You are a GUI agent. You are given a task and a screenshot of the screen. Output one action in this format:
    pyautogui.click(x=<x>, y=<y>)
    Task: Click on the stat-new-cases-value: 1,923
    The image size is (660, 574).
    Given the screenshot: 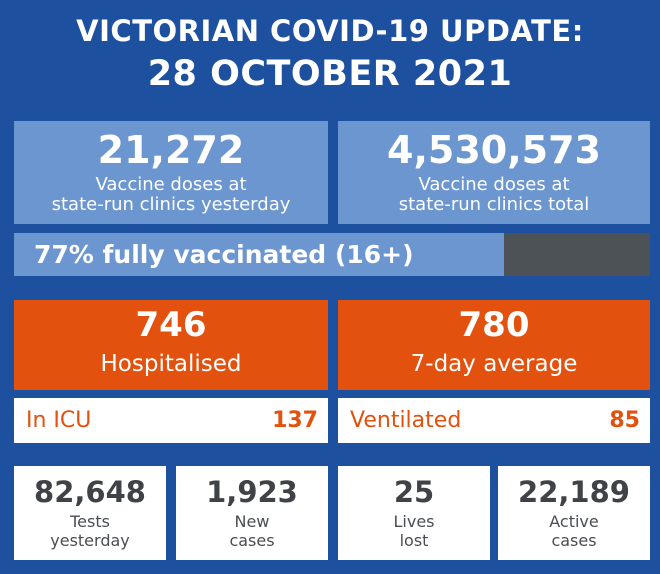 What is the action you would take?
    pyautogui.click(x=252, y=492)
    